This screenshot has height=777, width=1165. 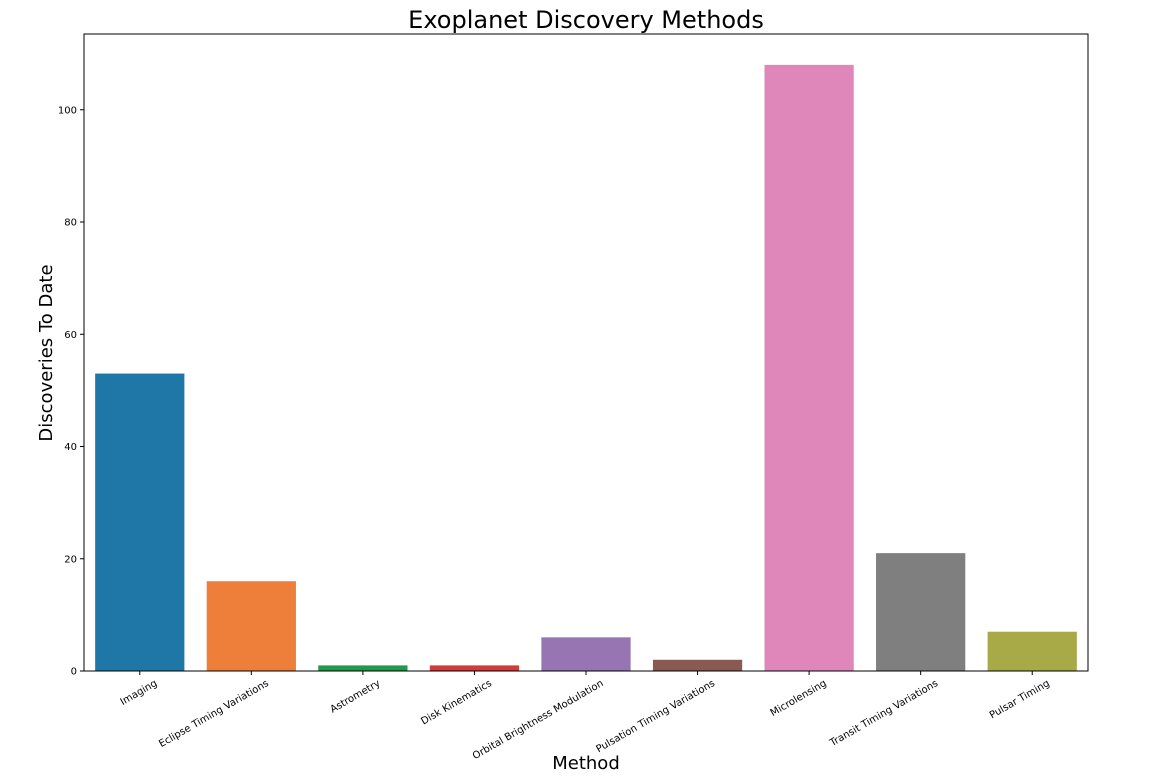 I want to click on x-tick-label-2: Eclipse Timing Variations, so click(x=214, y=714).